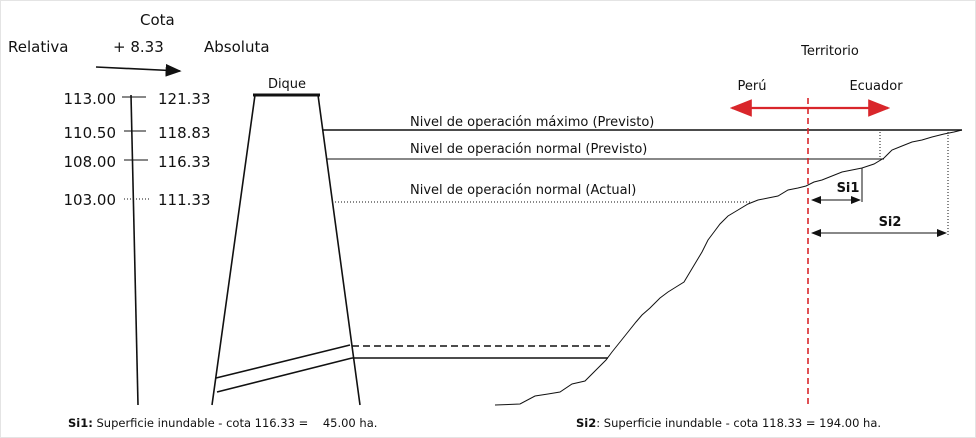 The image size is (976, 438). What do you see at coordinates (184, 99) in the screenshot?
I see `abs-level: 121.33` at bounding box center [184, 99].